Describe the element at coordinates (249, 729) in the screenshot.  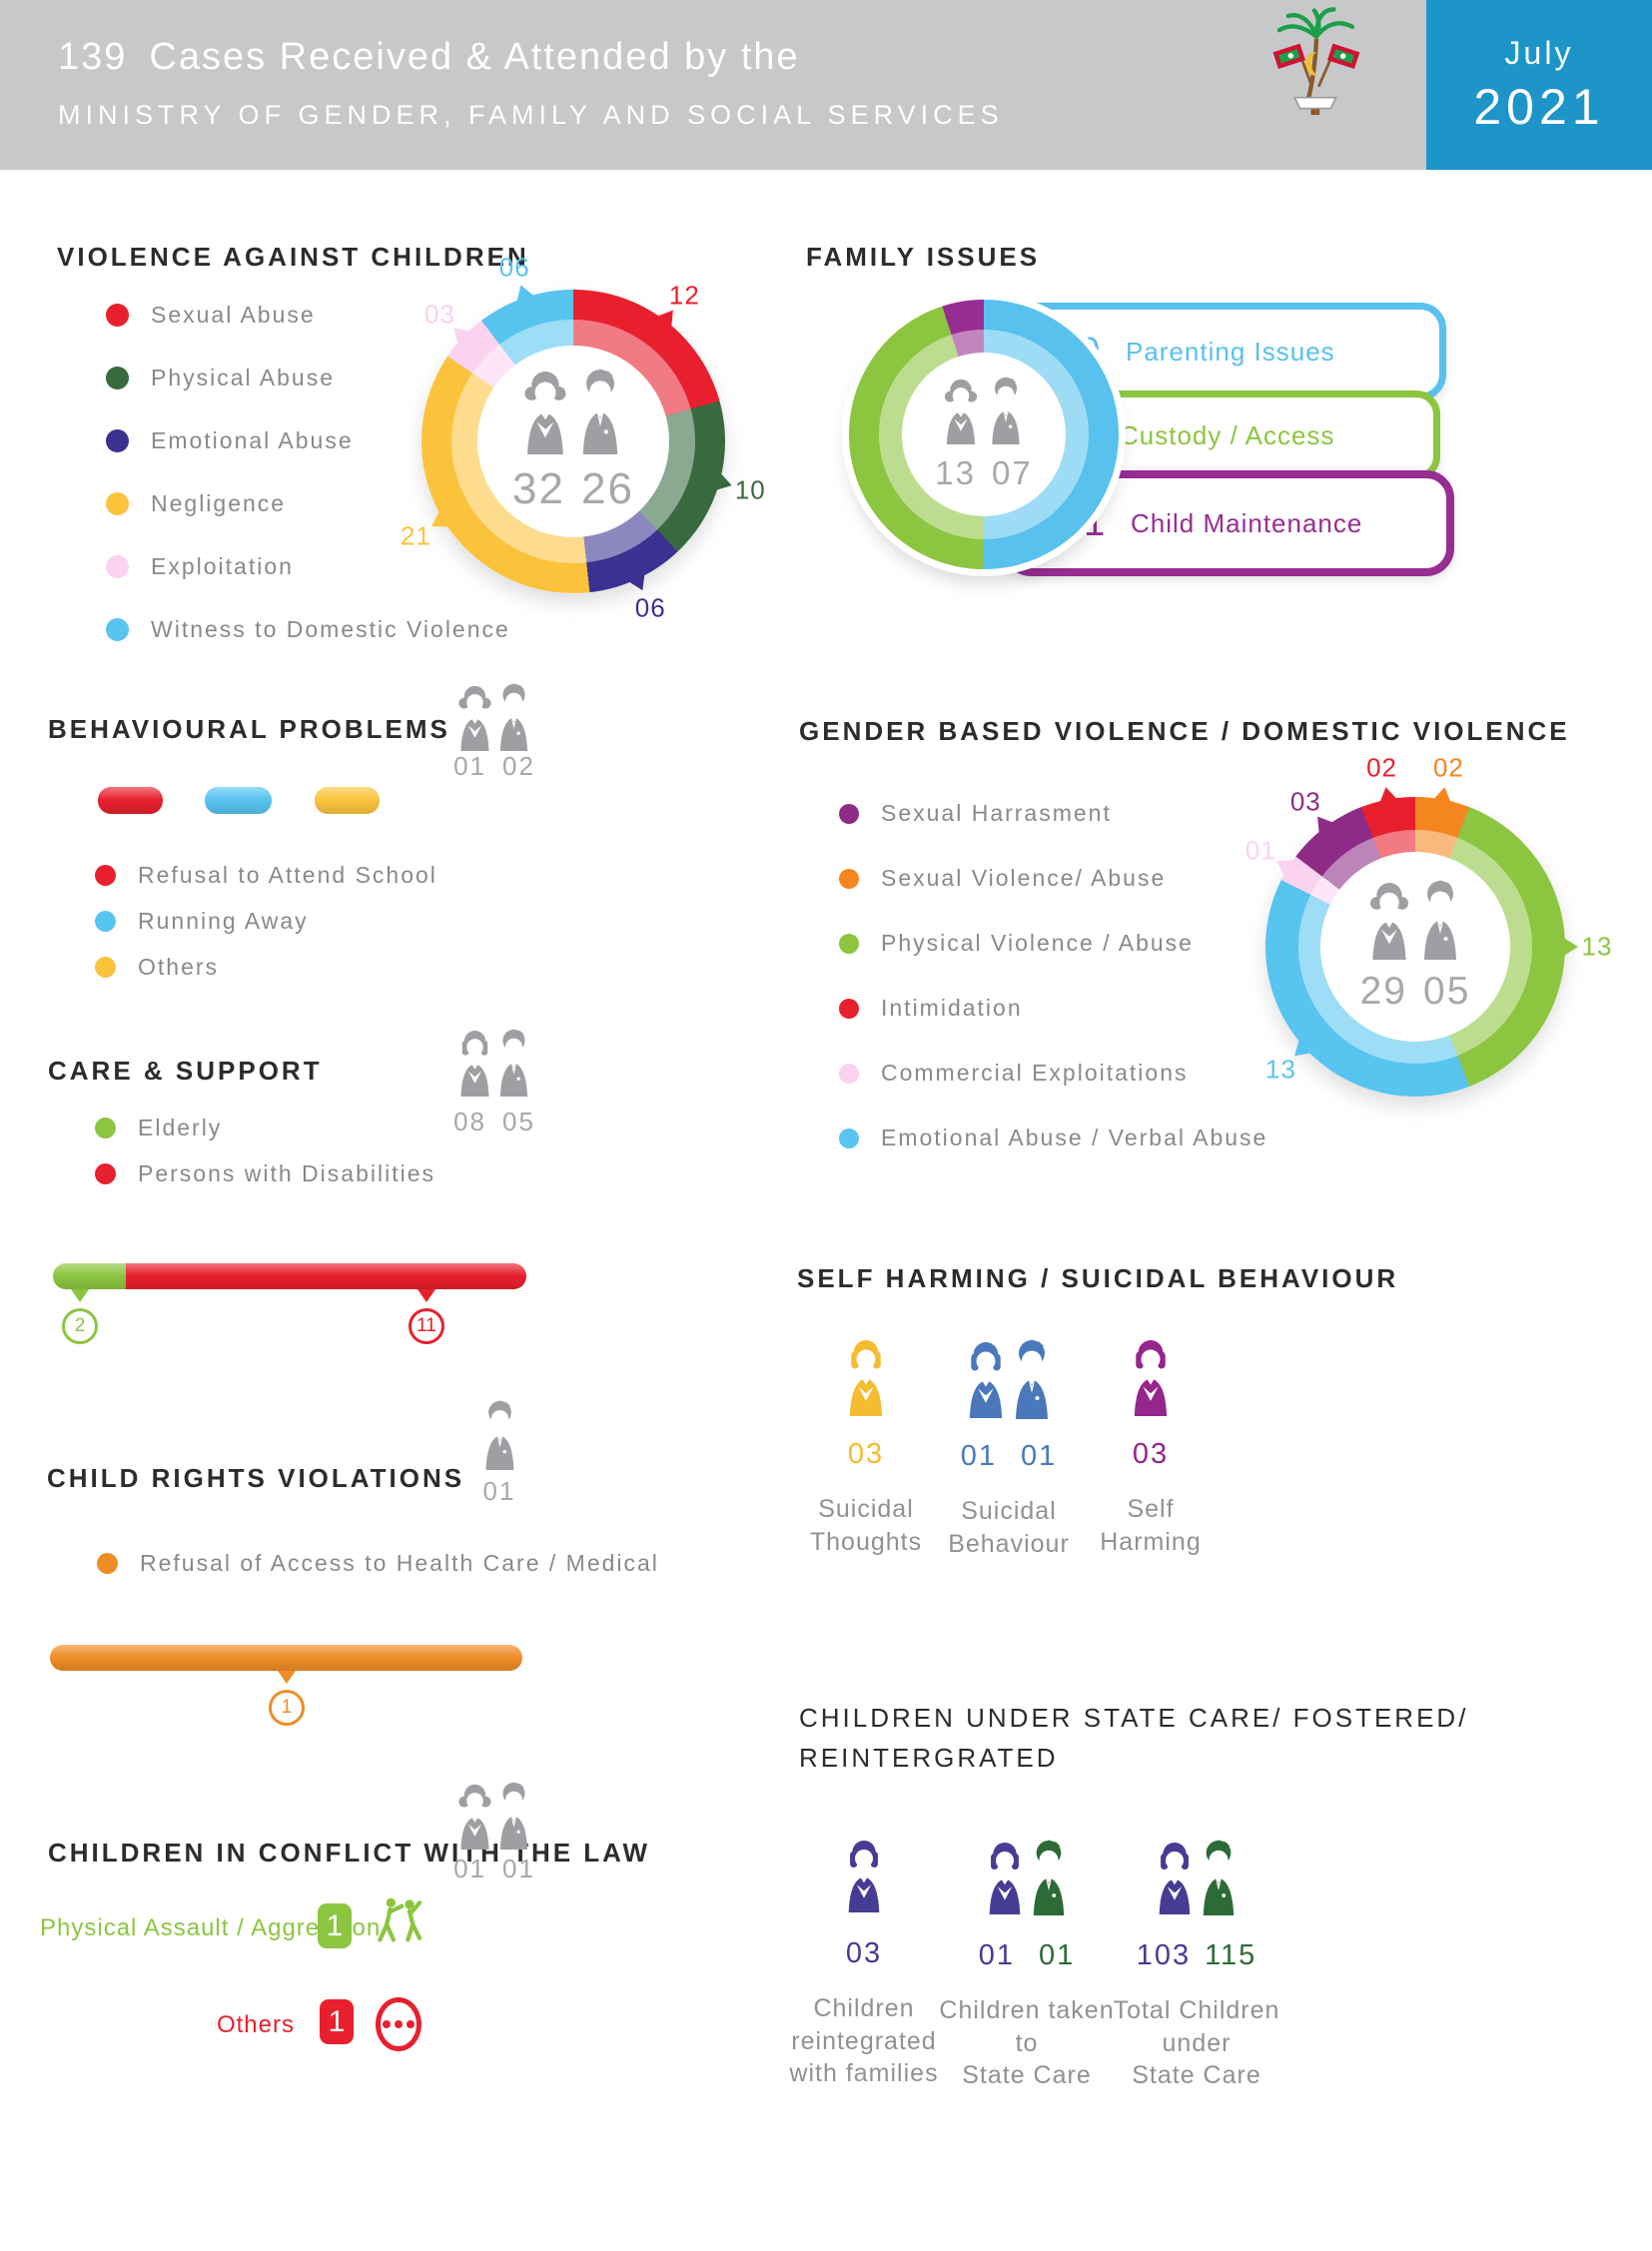
I see `section-title-behavioural-problems: BEHAVIOURAL PROBLEMS` at that location.